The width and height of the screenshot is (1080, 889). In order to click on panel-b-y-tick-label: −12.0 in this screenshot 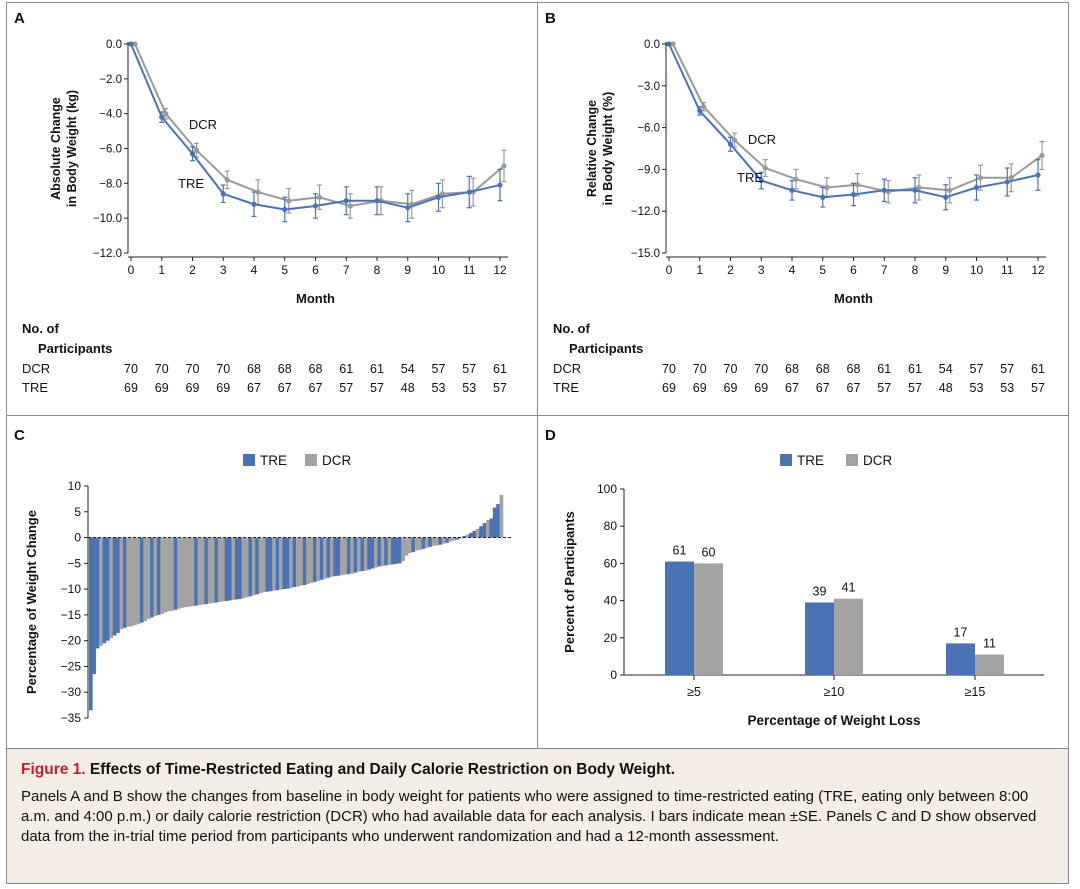, I will do `click(645, 212)`.